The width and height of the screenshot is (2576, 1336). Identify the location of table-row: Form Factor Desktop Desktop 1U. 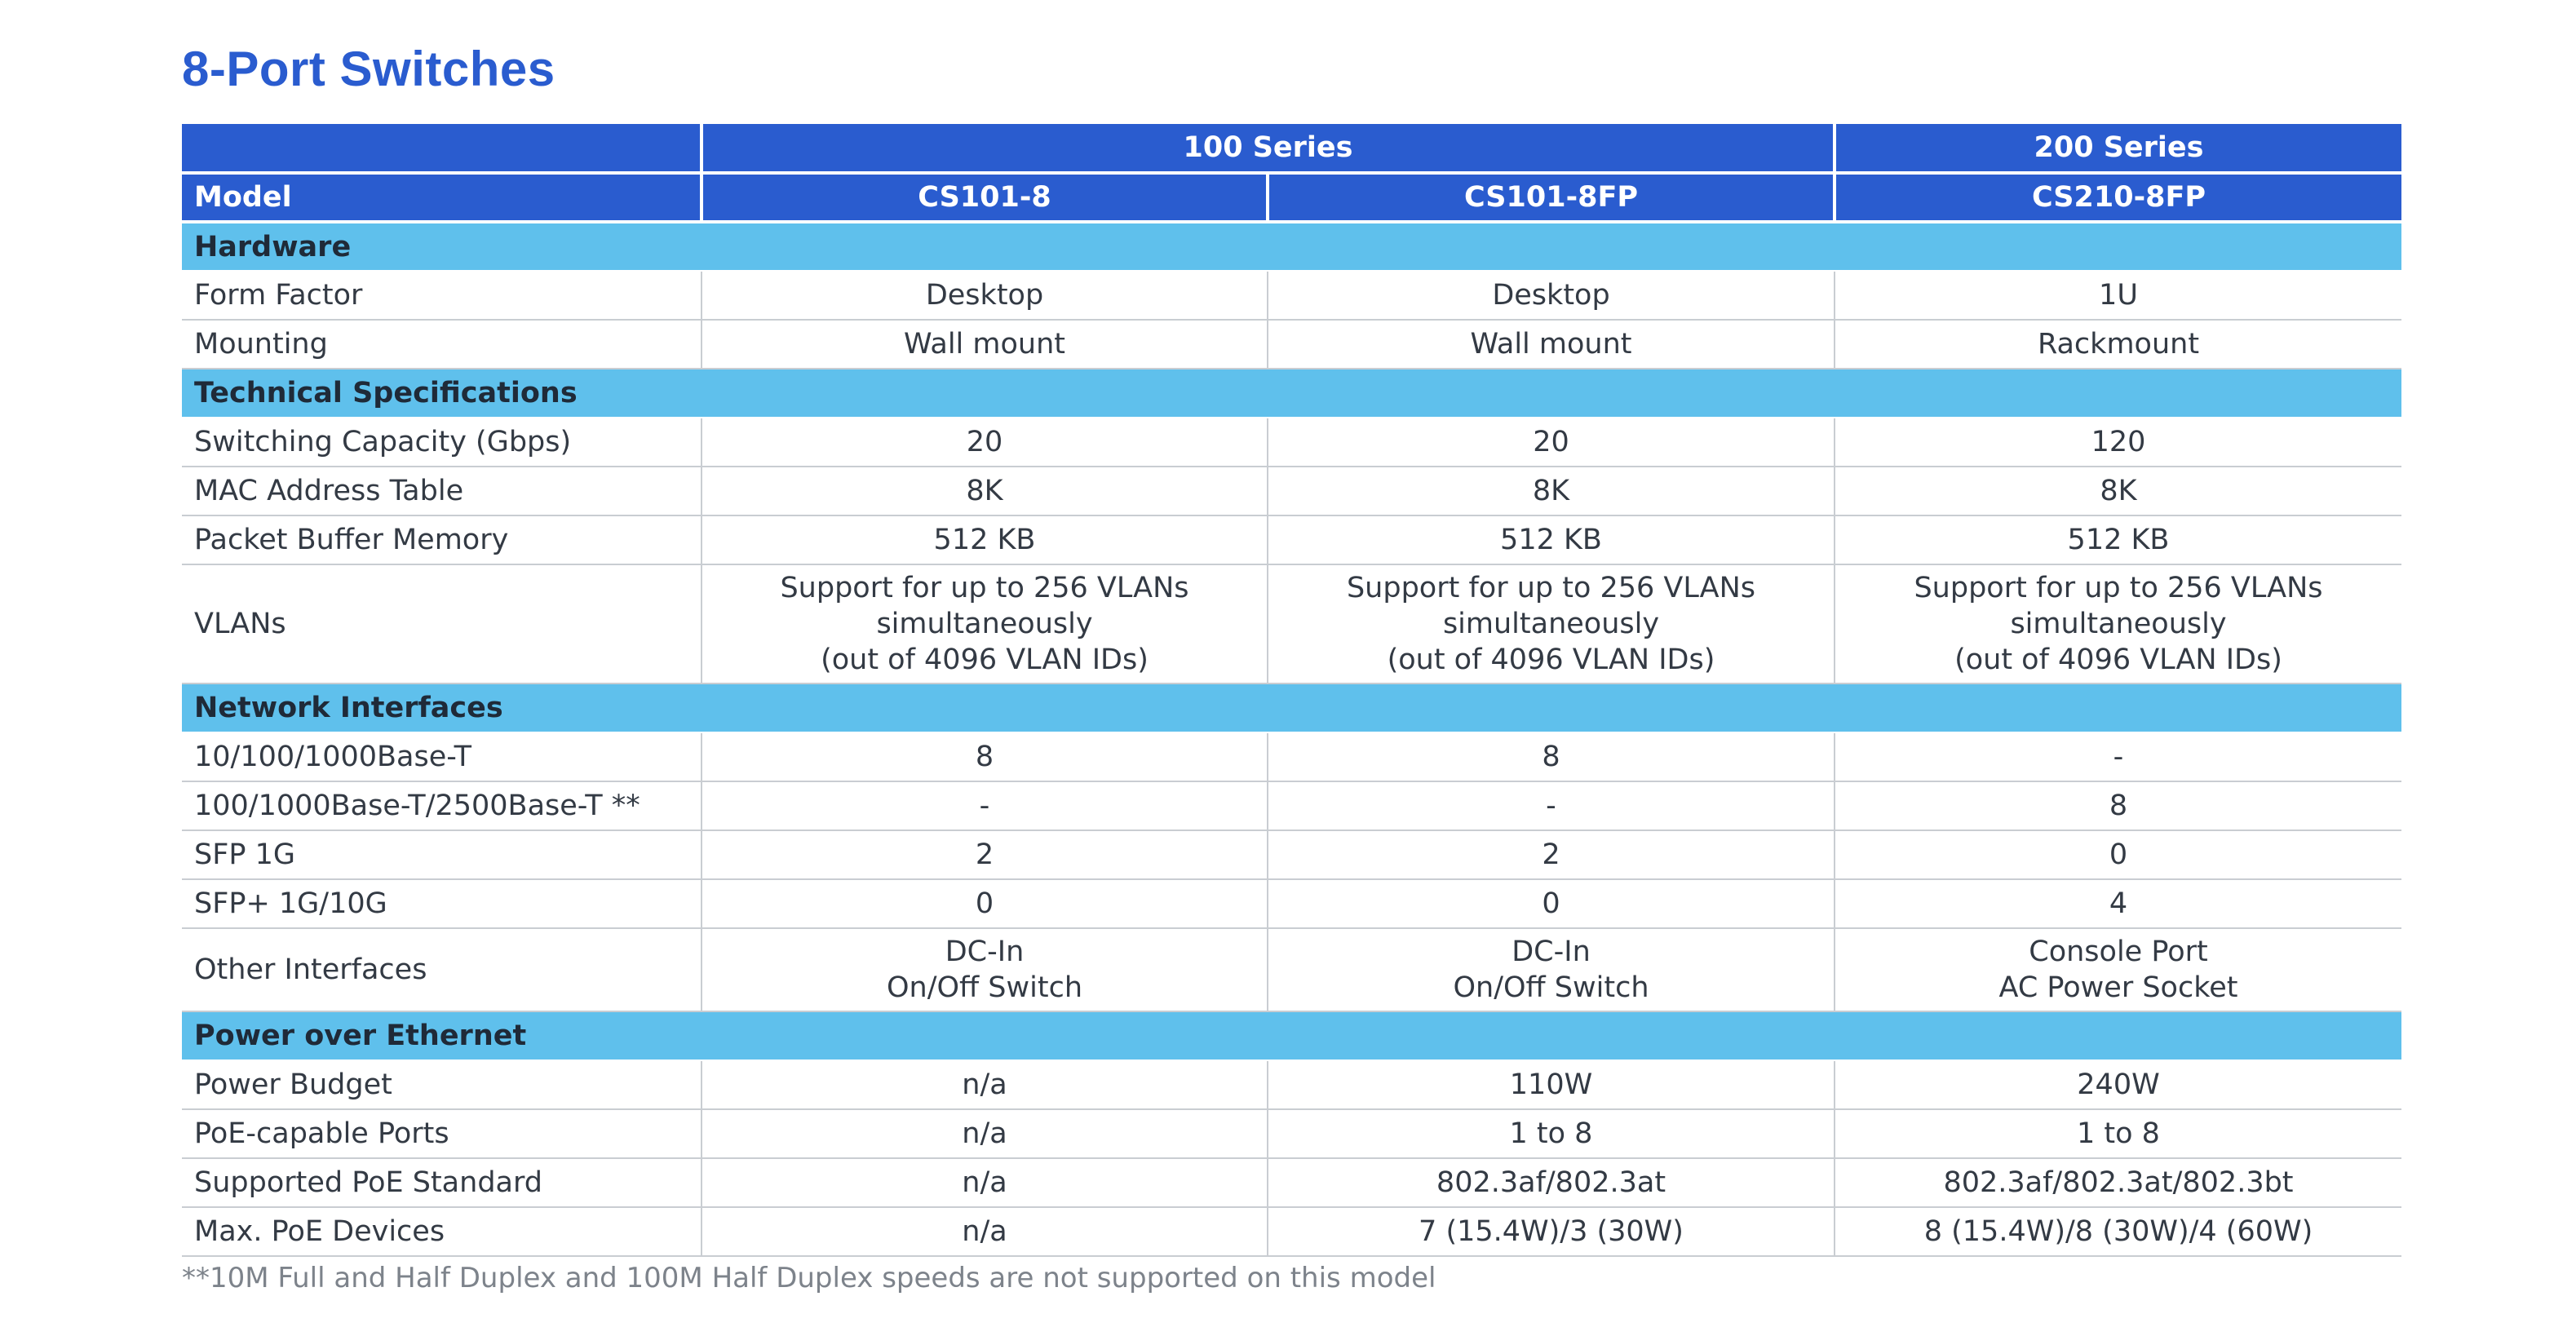
(1291, 296).